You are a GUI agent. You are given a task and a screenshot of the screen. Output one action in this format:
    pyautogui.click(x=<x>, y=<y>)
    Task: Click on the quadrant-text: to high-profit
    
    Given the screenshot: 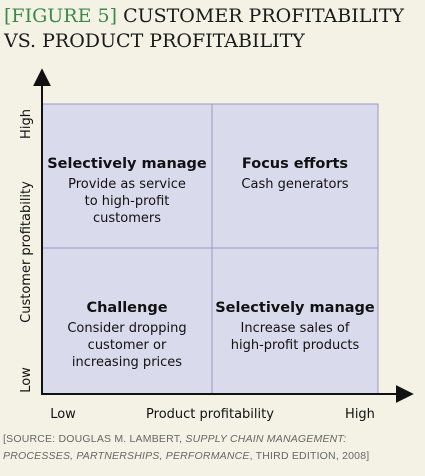 What is the action you would take?
    pyautogui.click(x=127, y=201)
    